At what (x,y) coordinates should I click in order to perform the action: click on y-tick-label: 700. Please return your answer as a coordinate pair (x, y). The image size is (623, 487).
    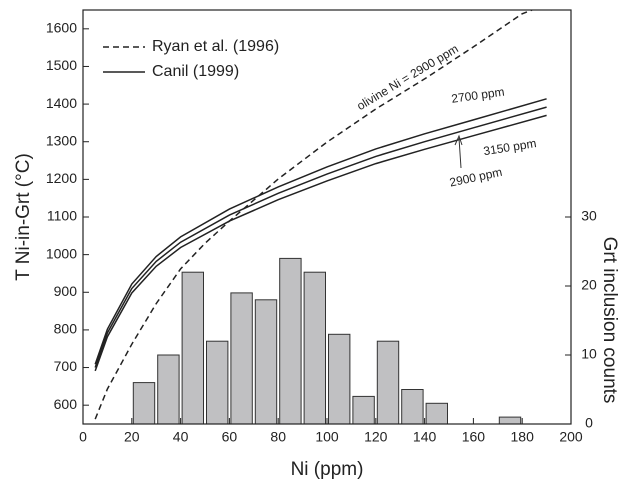
    Looking at the image, I should click on (66, 366).